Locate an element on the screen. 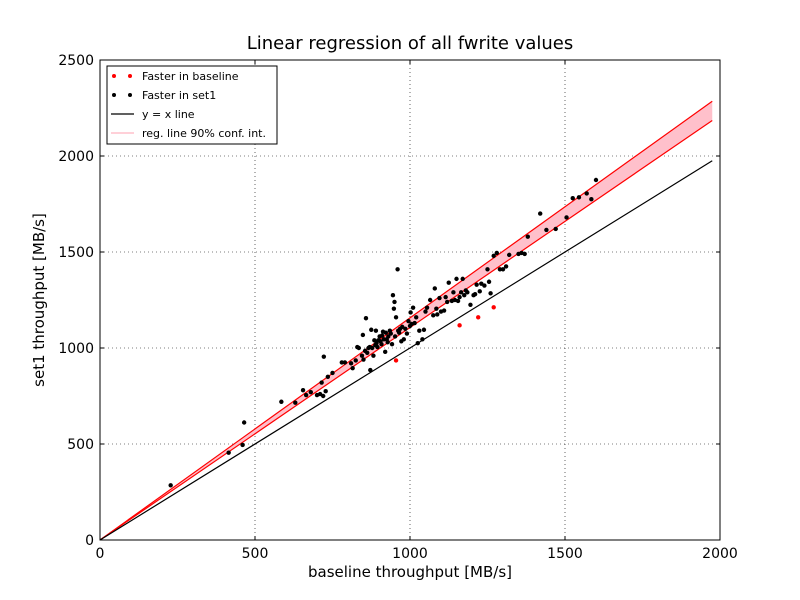  x-tick-label: 1500 is located at coordinates (565, 554).